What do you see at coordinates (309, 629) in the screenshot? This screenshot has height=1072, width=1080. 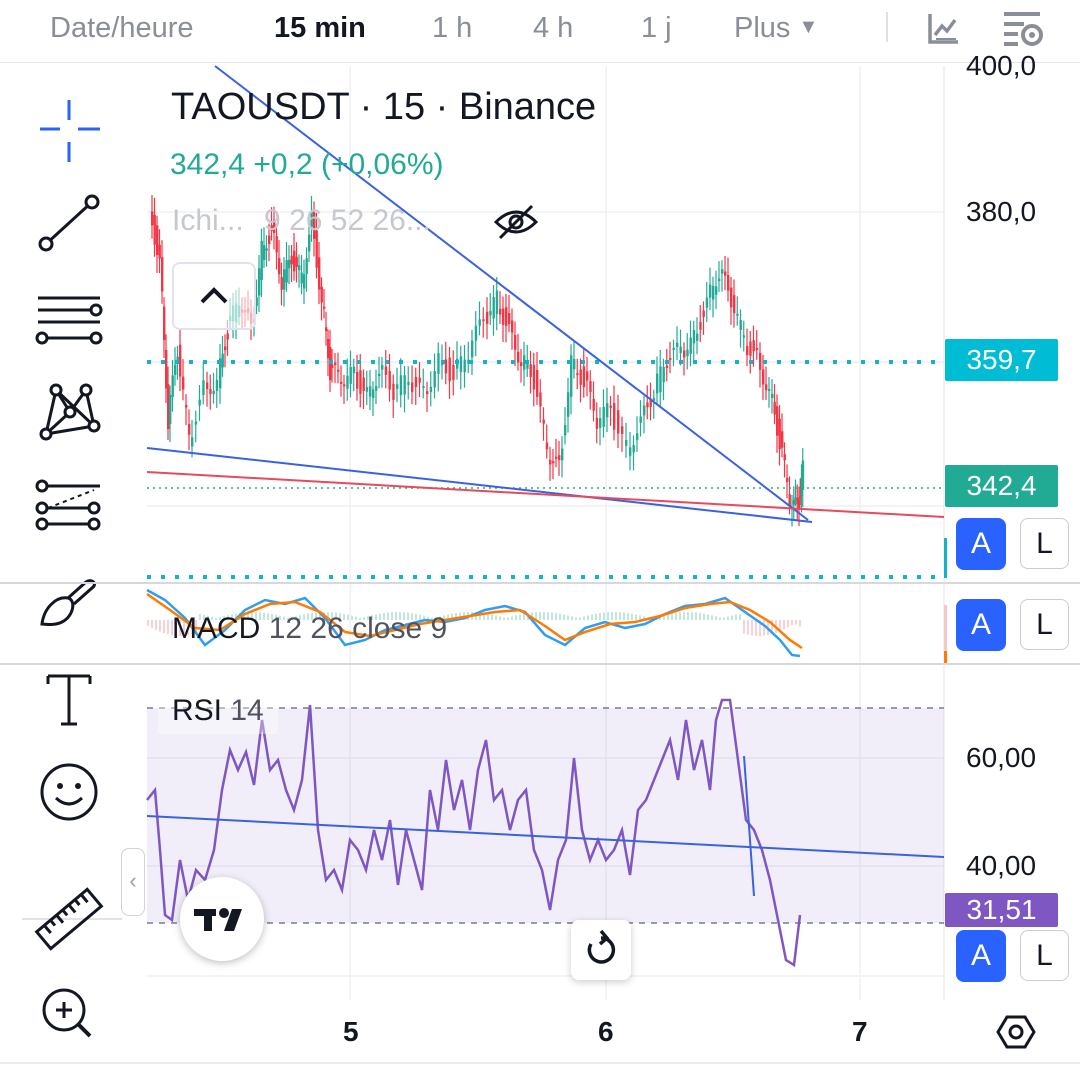 I see `macd-legend: MACD 12 26 close 9` at bounding box center [309, 629].